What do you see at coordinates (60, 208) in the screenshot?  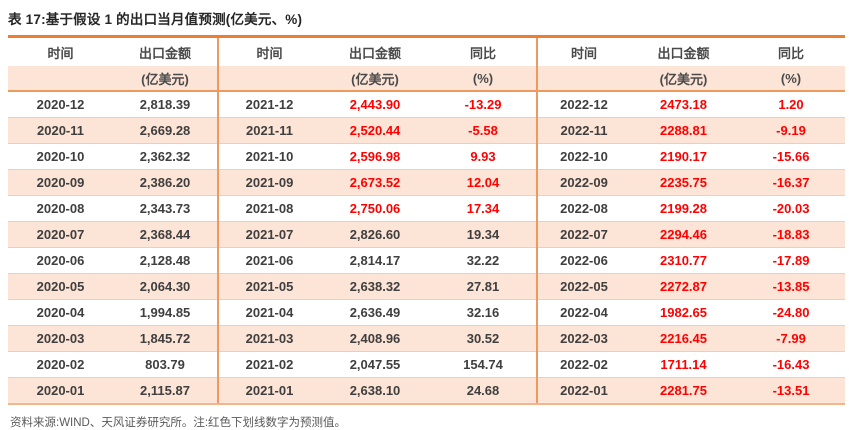 I see `table-cell: 2020-08` at bounding box center [60, 208].